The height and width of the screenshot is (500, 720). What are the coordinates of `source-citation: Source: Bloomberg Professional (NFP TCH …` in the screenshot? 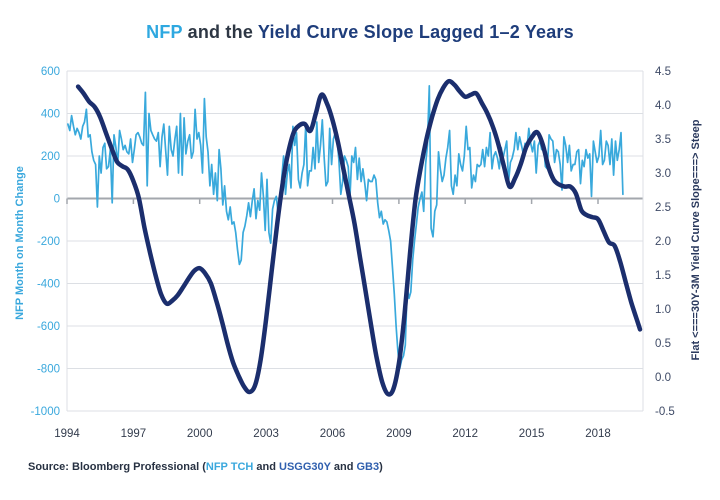 It's located at (205, 467).